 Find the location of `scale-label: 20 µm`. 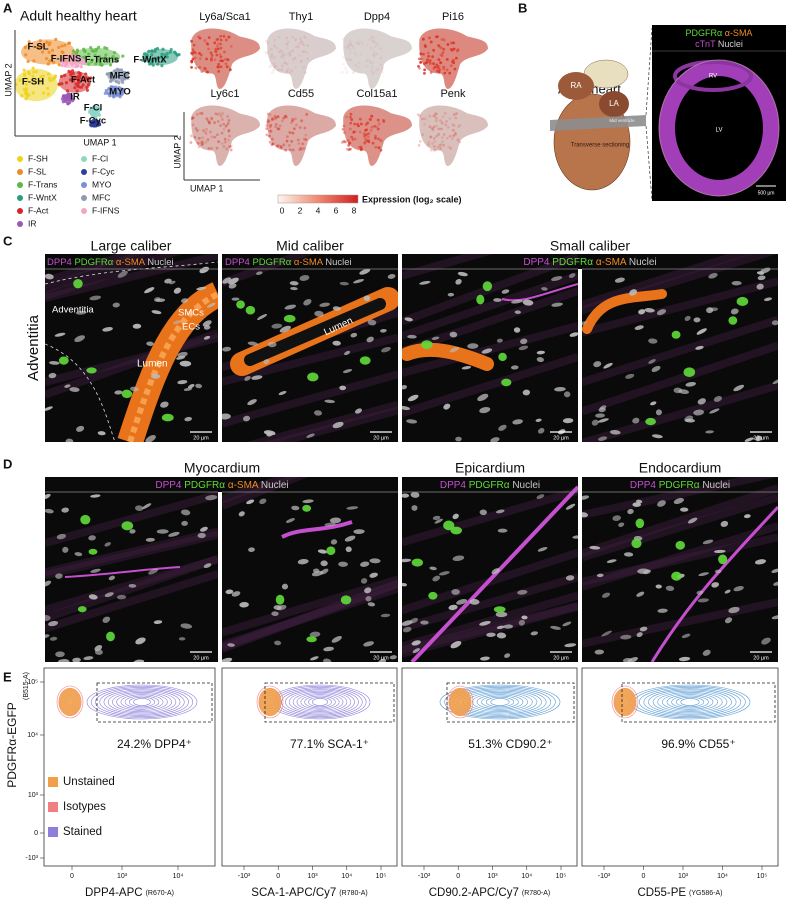

scale-label: 20 µm is located at coordinates (201, 658).